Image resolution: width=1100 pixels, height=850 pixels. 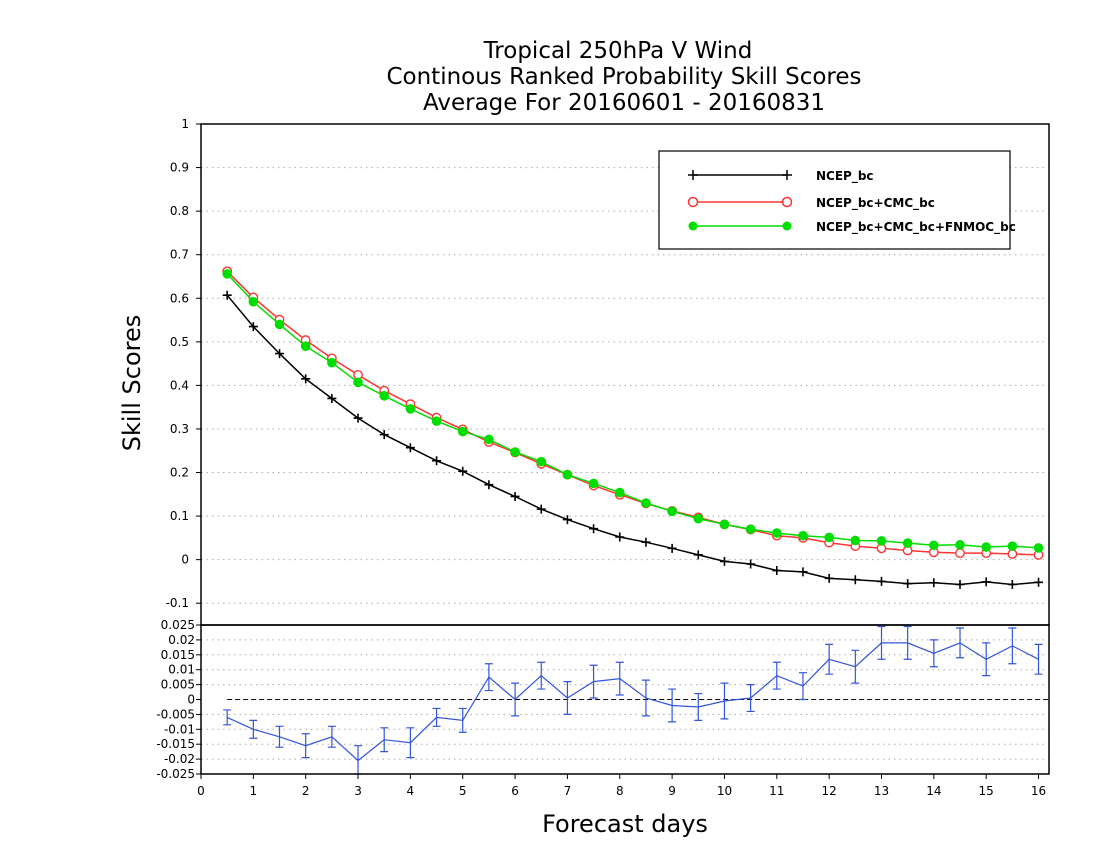 I want to click on lower-y-tick-label: 0.015, so click(x=178, y=655).